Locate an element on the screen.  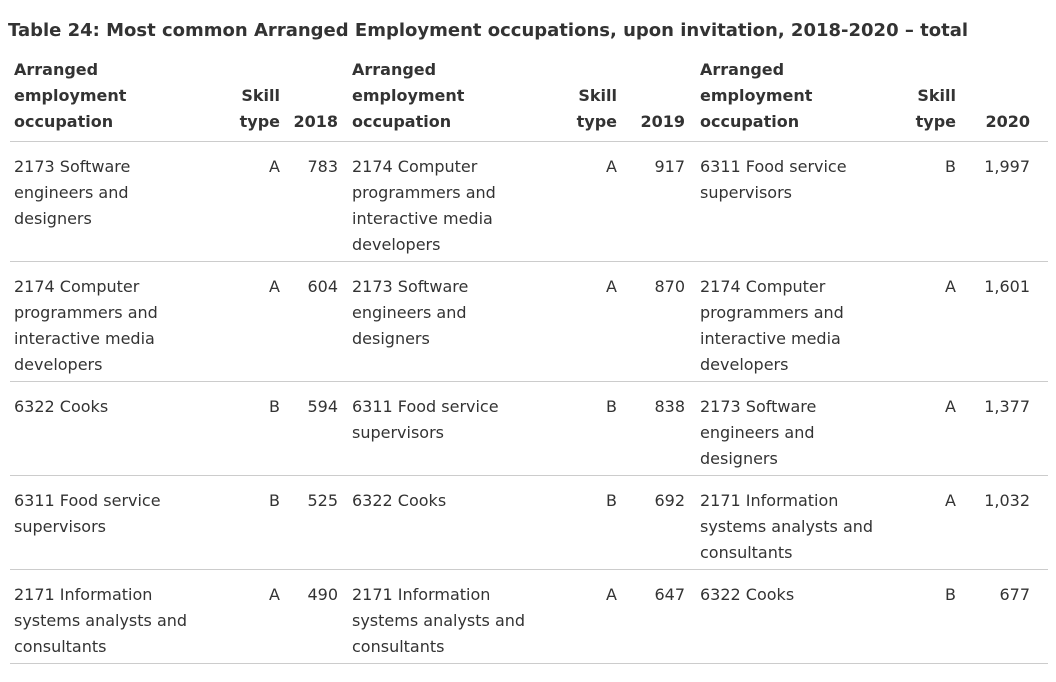
count-cell: 917 is located at coordinates (656, 201).